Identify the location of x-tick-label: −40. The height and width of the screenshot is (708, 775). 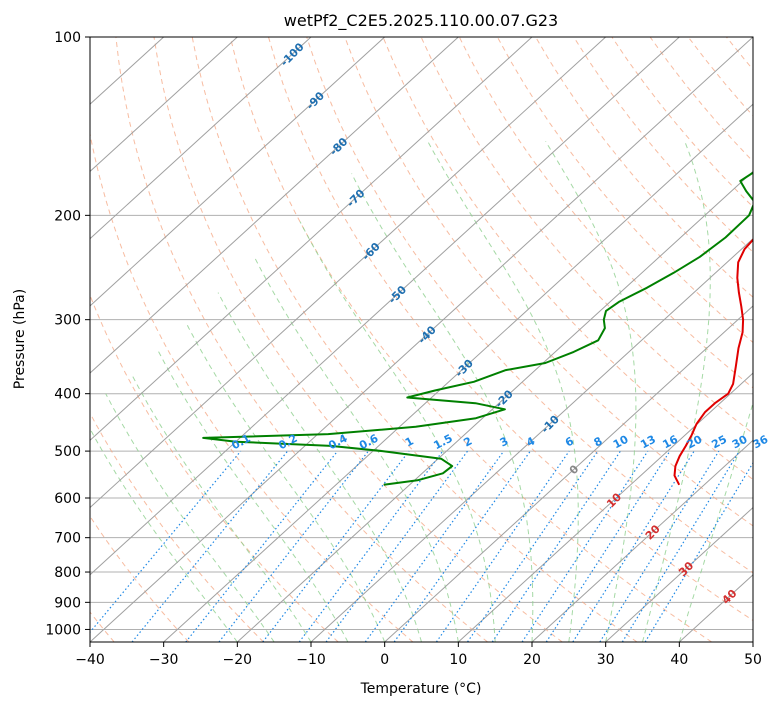
(90, 660).